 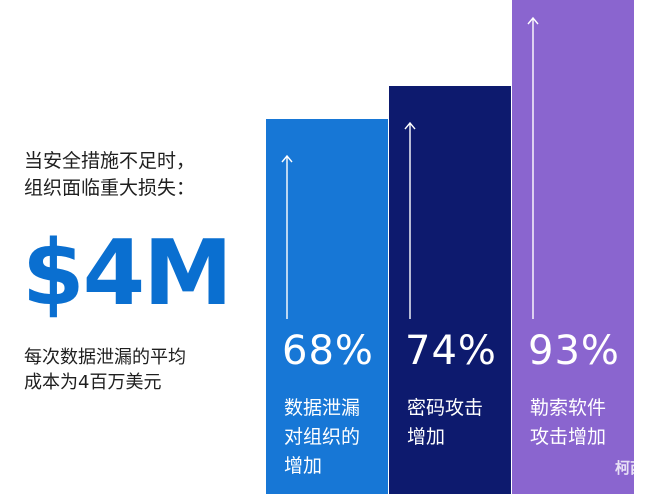 I want to click on bar-category-label-line: 对组织的, so click(x=322, y=437).